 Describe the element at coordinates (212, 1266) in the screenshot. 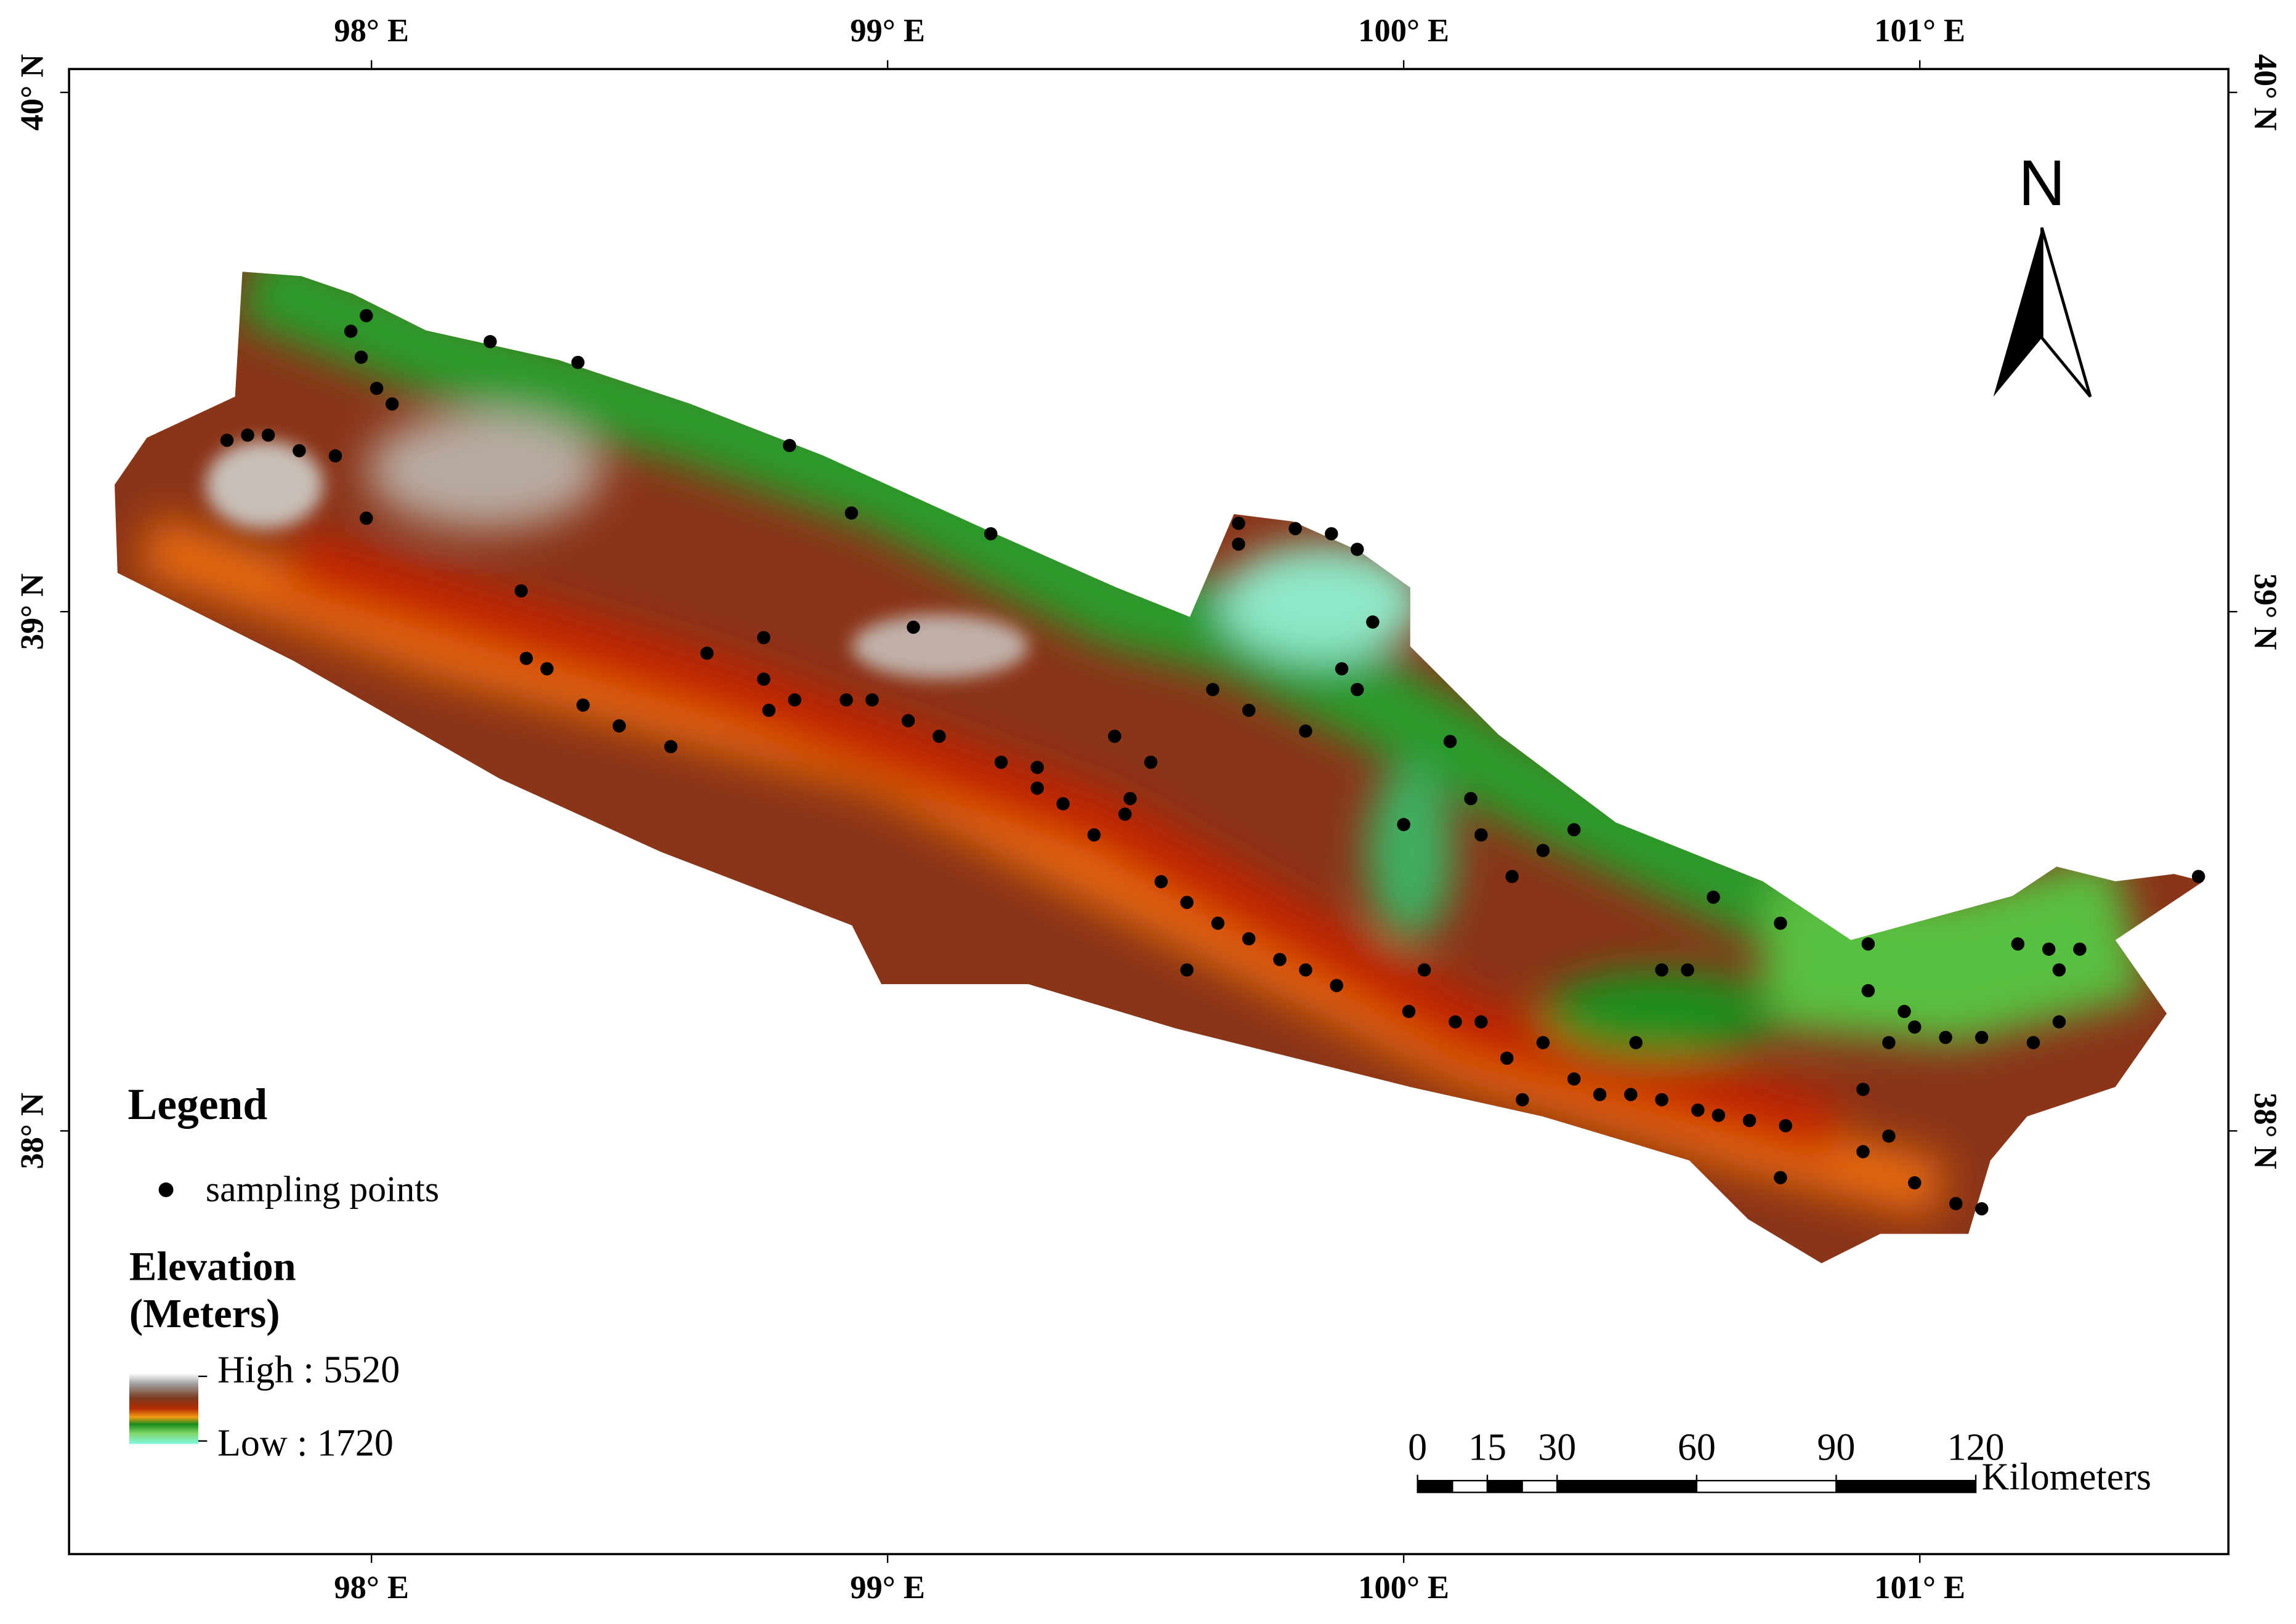

I see `elevation-title: Elevation` at that location.